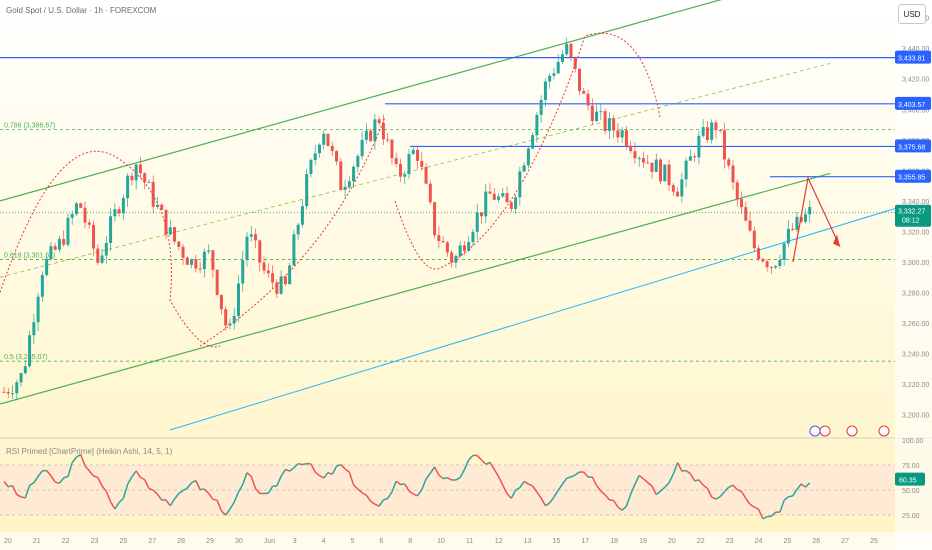 This screenshot has width=932, height=550. I want to click on y-tick-label: 3,320.00, so click(915, 232).